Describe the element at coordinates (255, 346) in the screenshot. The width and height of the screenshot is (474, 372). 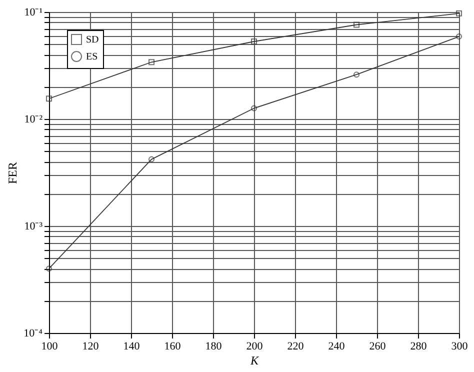
I see `x-tick-label: 200` at that location.